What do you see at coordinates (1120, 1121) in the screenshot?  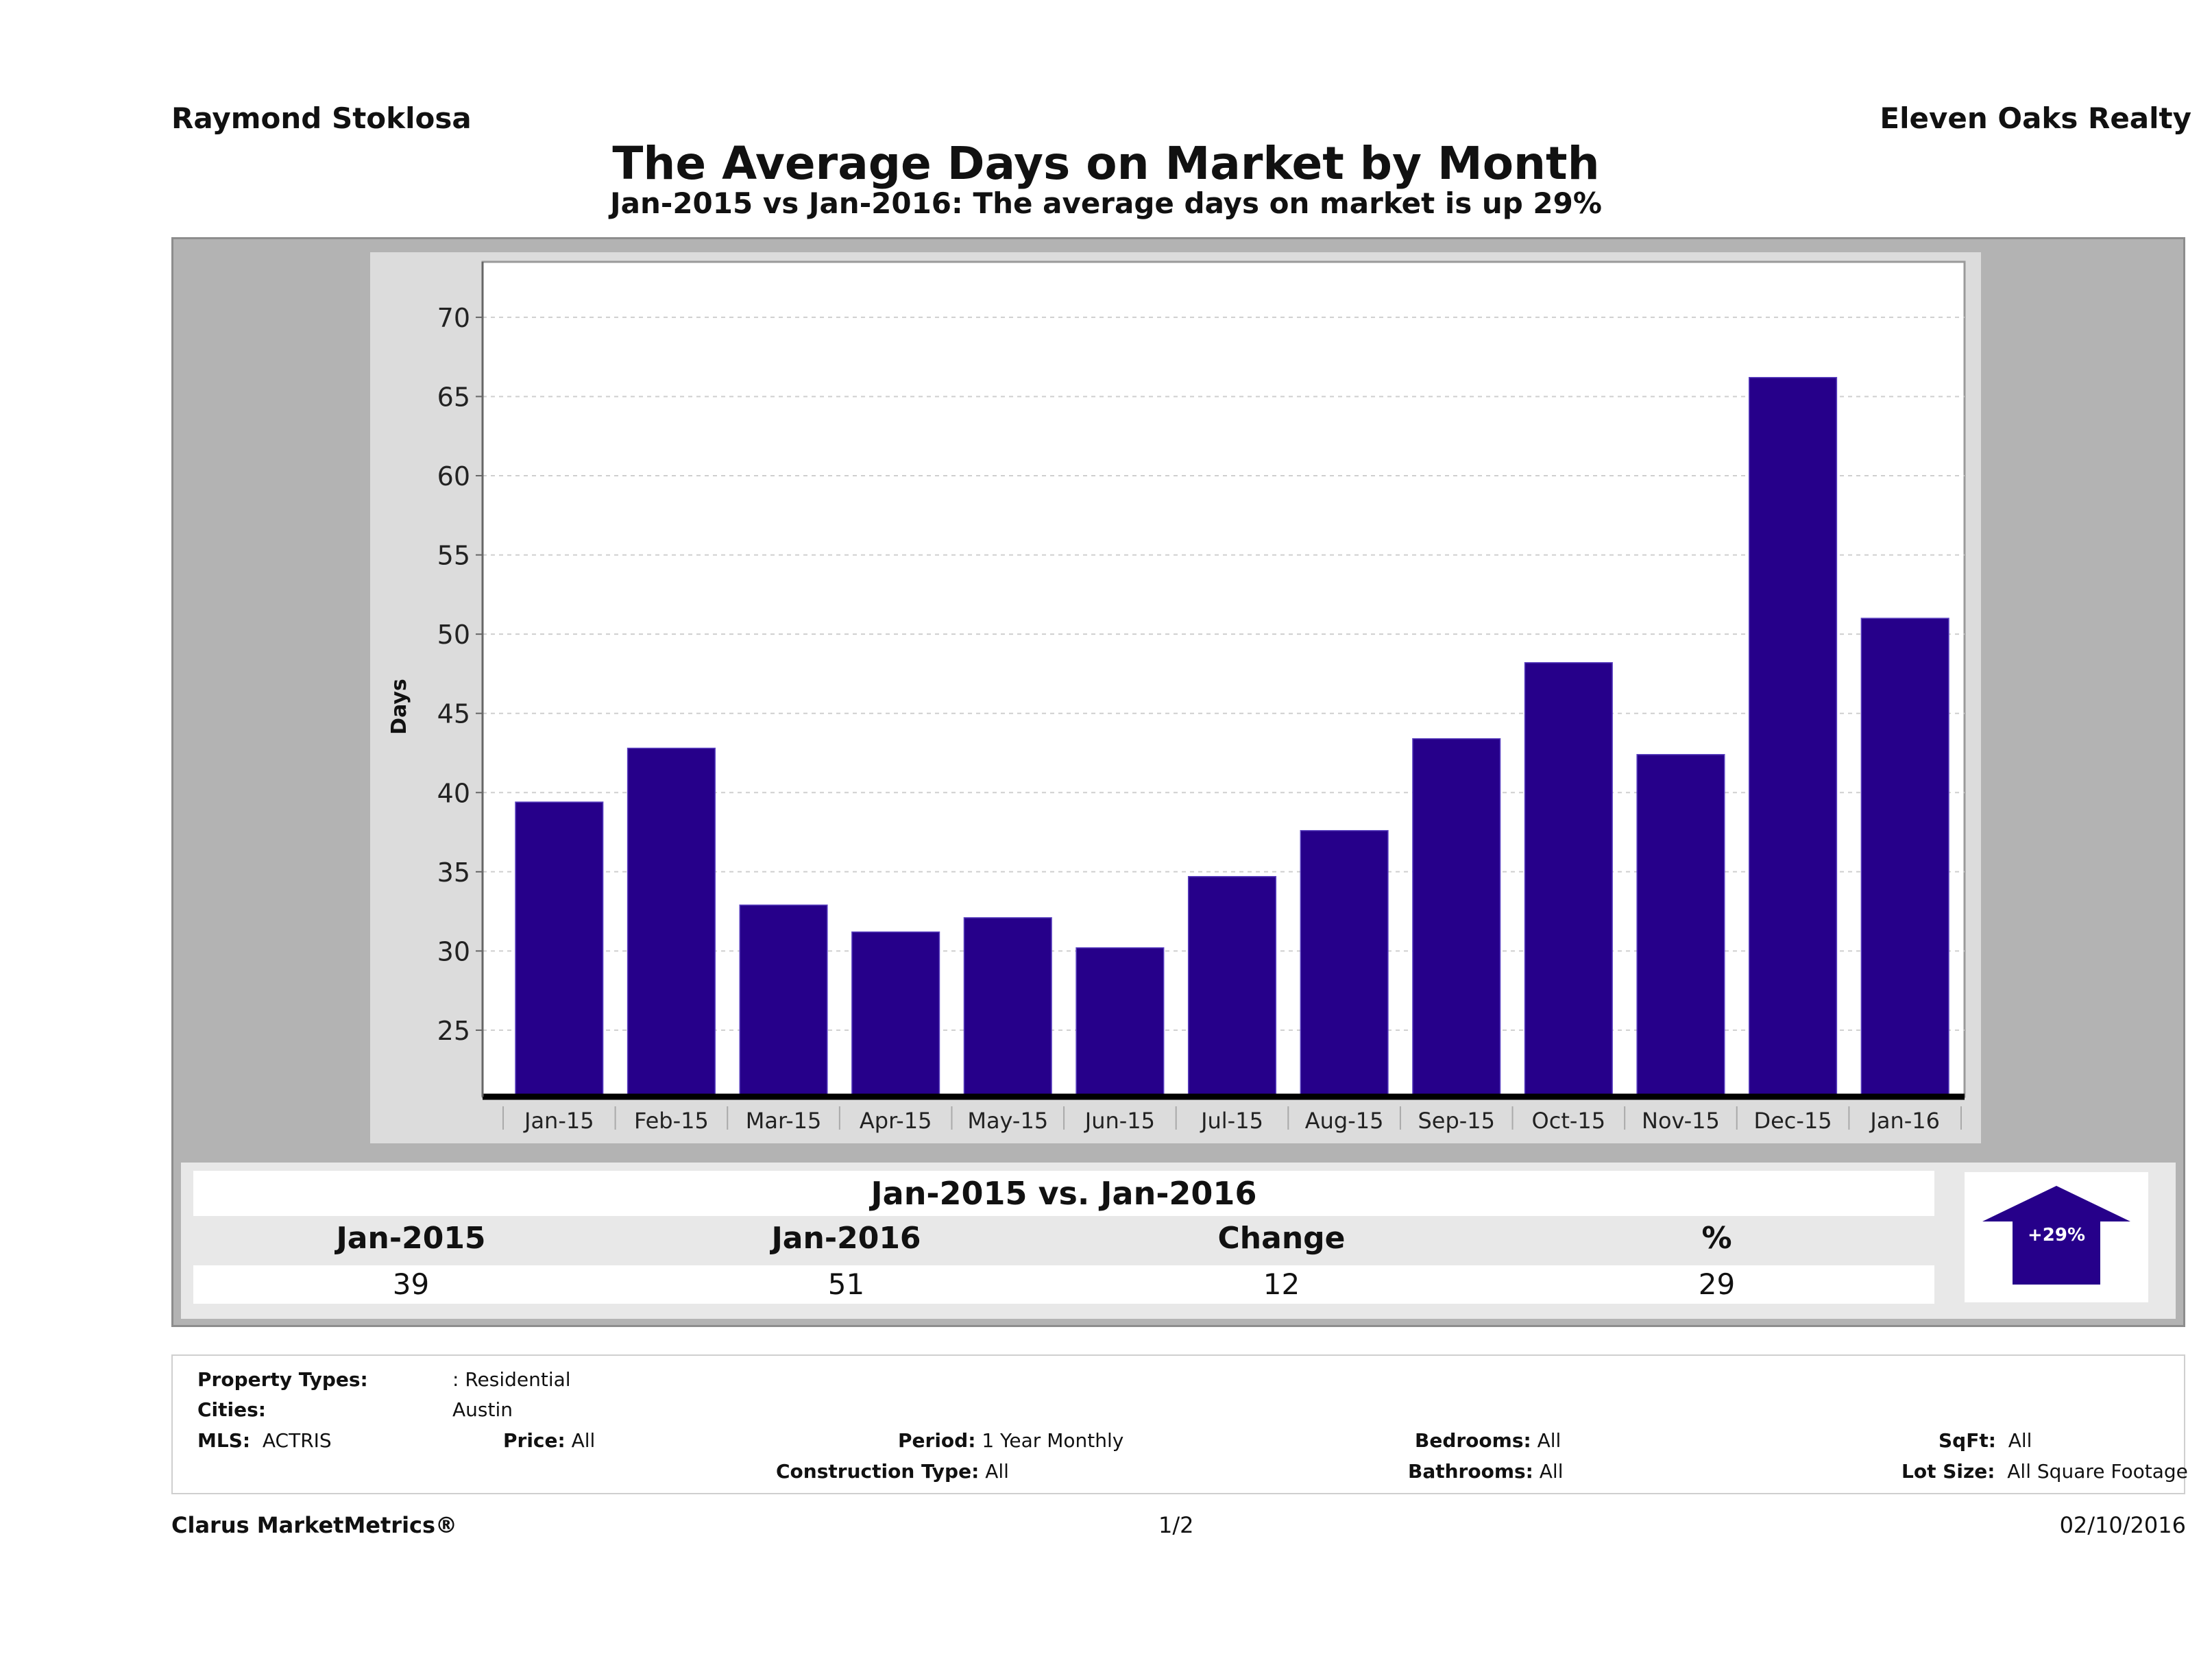 I see `x-tick-label: Jun-15` at bounding box center [1120, 1121].